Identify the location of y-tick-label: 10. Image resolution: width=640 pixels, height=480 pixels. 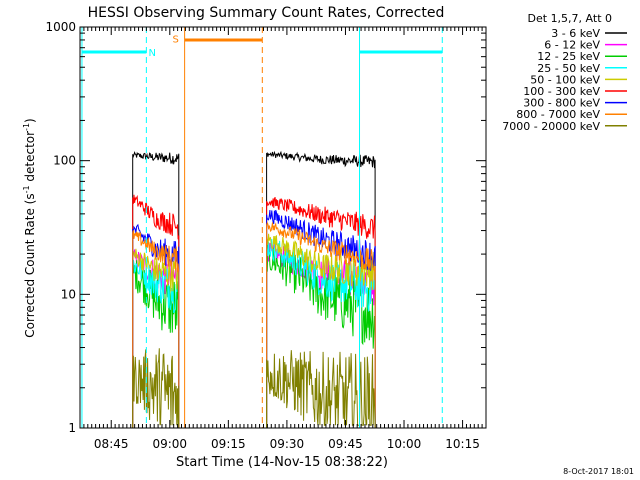
(68, 294).